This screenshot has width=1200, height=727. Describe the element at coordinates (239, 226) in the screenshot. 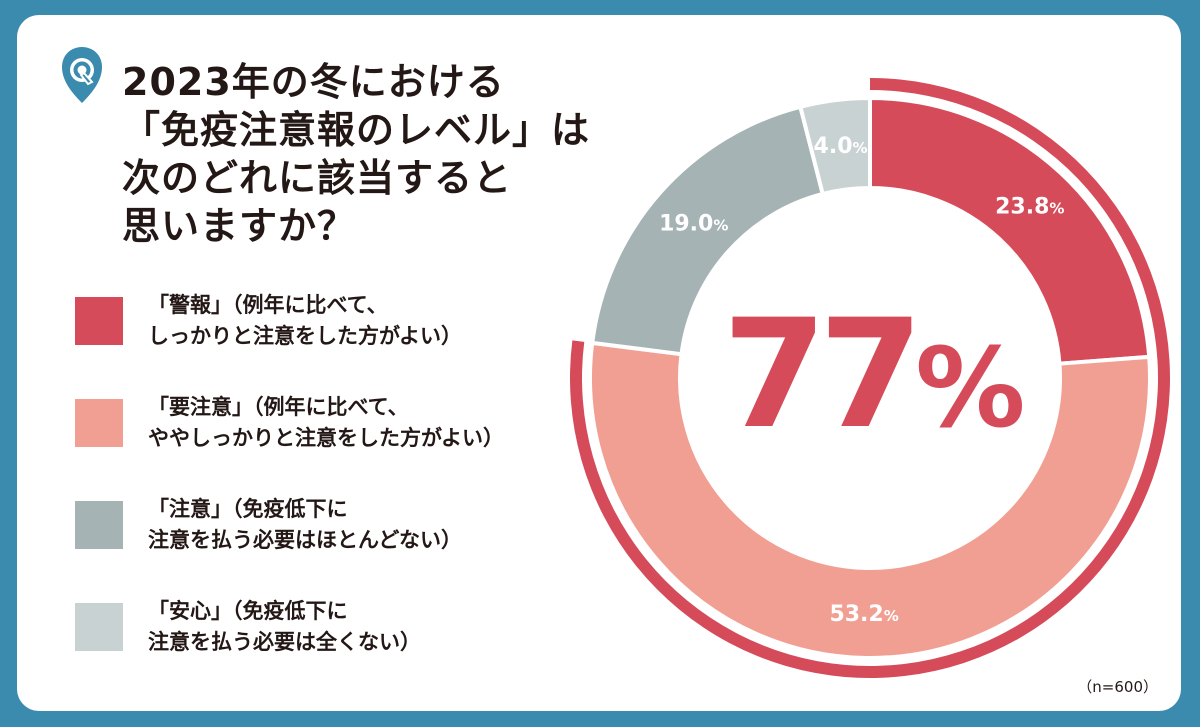

I see `title-line: 思いますか？` at that location.